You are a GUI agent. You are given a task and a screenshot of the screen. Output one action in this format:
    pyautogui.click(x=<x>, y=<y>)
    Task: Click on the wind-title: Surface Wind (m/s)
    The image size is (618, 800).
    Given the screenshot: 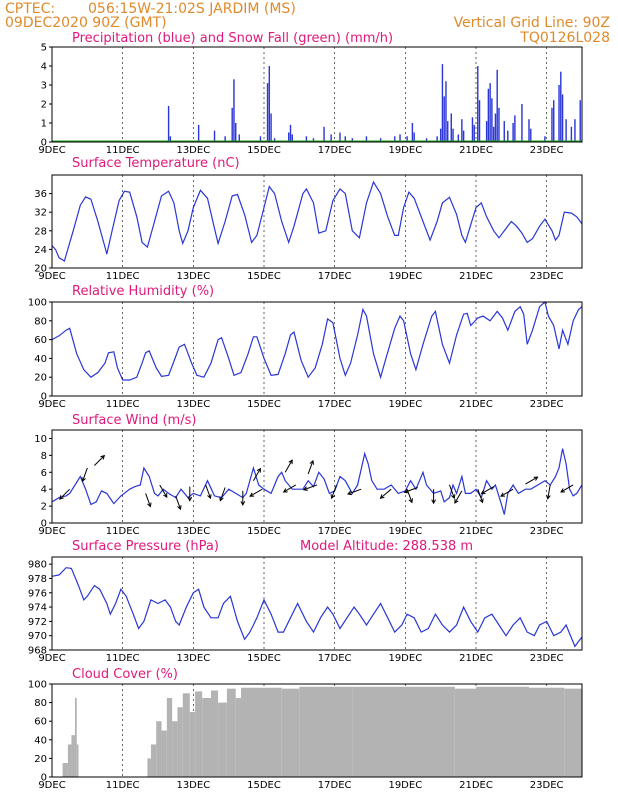 What is the action you would take?
    pyautogui.click(x=134, y=420)
    